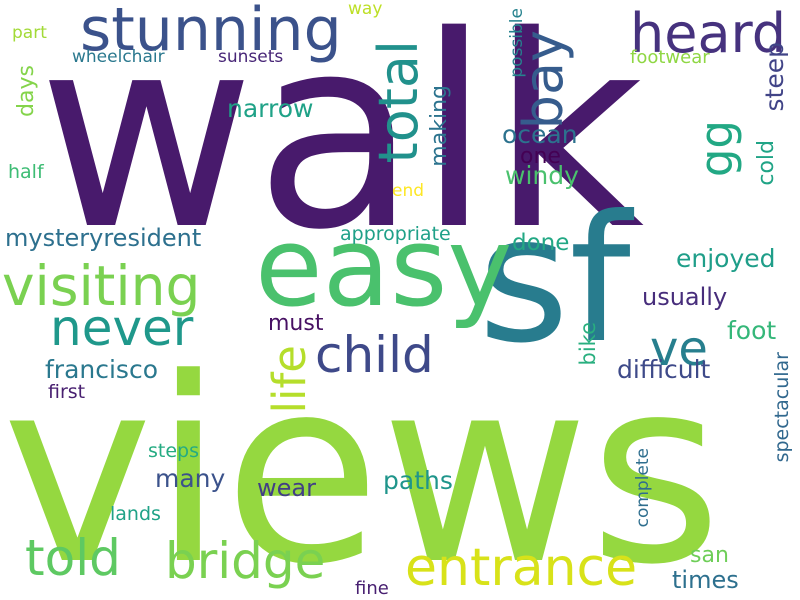 The image size is (800, 600). I want to click on word-appropriate: appropriate, so click(395, 234).